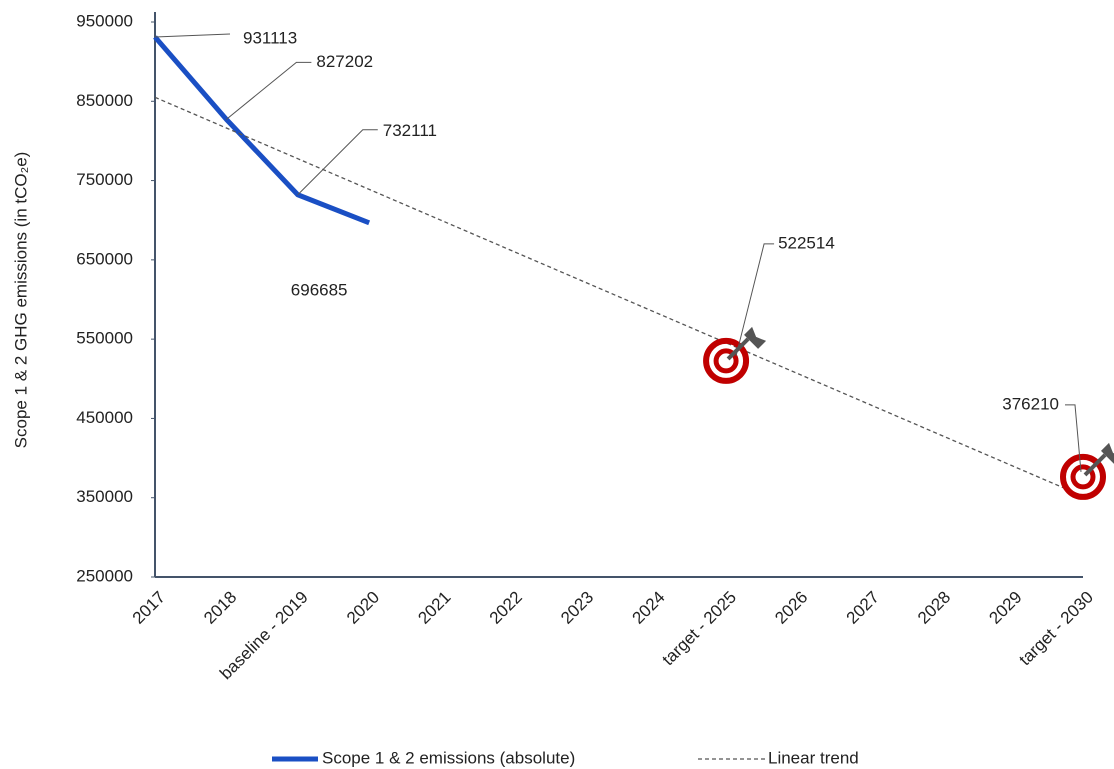 This screenshot has height=769, width=1114. I want to click on y-tick-label: 250000, so click(104, 575).